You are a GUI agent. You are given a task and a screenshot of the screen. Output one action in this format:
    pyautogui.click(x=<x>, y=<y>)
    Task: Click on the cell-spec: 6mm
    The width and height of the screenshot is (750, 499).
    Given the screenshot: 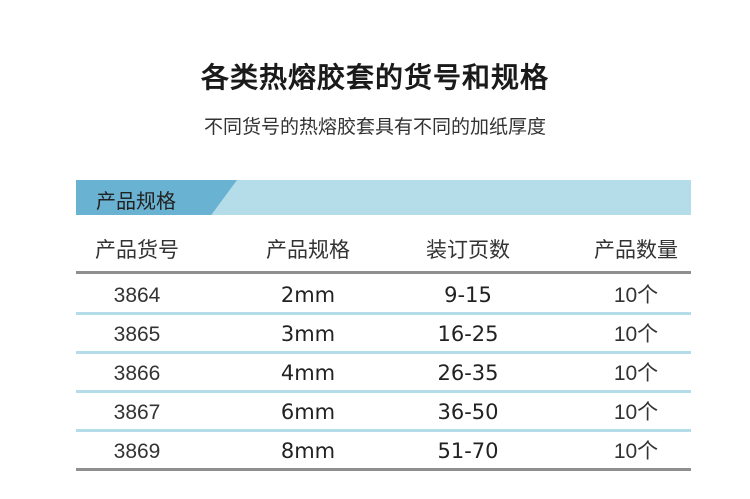 What is the action you would take?
    pyautogui.click(x=308, y=412)
    